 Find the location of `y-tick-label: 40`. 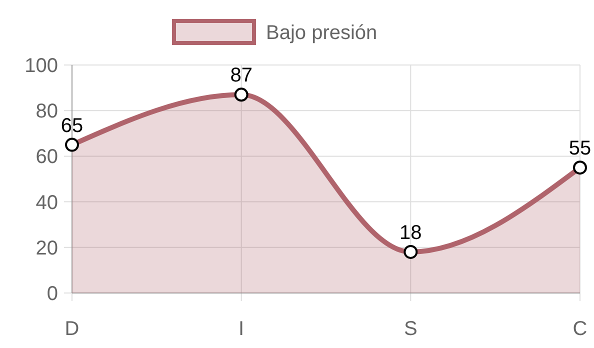

y-tick-label: 40 is located at coordinates (47, 203).